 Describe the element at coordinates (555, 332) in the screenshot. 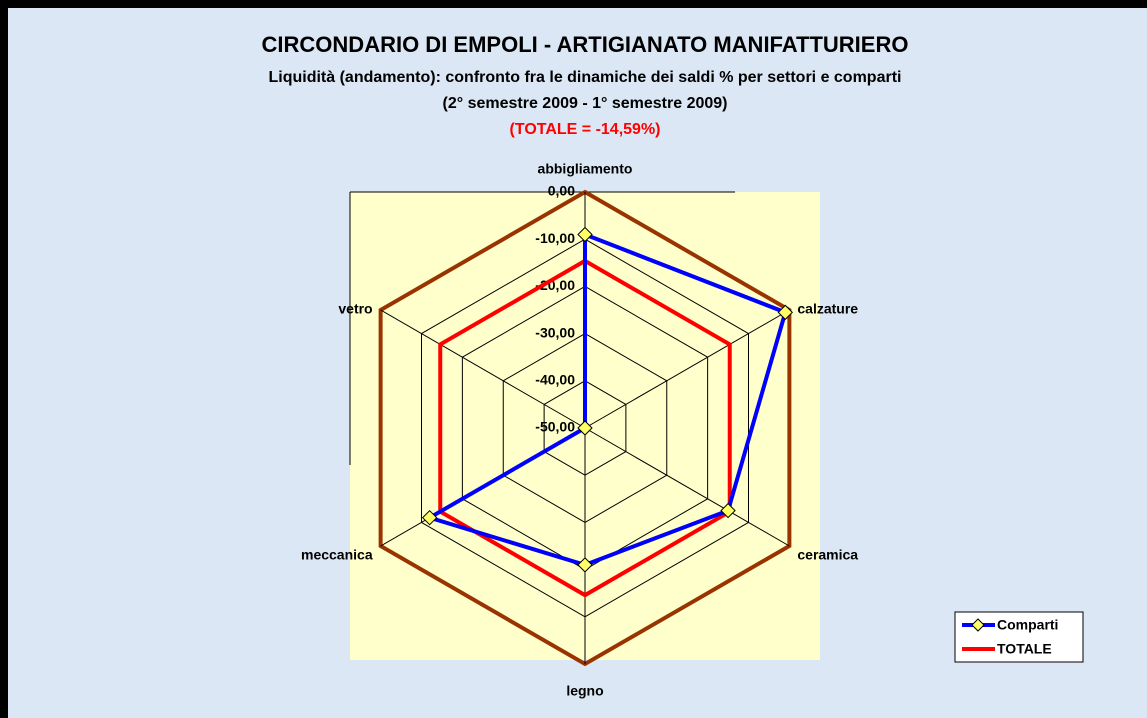

I see `y-tick-label: -30,00` at that location.